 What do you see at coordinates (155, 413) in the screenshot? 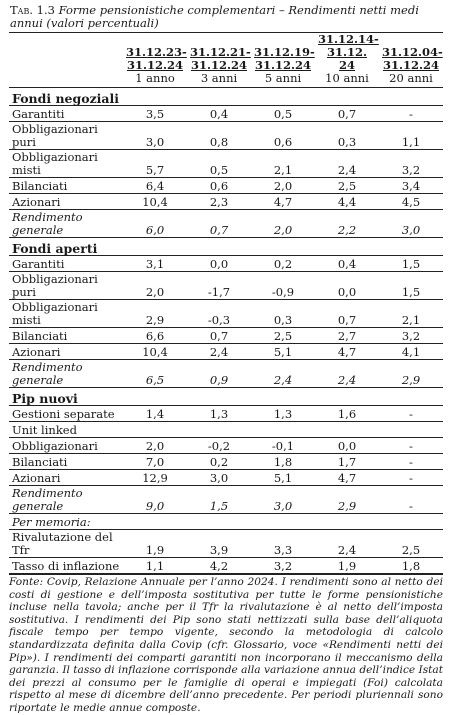
I see `row-value: 1,4` at bounding box center [155, 413].